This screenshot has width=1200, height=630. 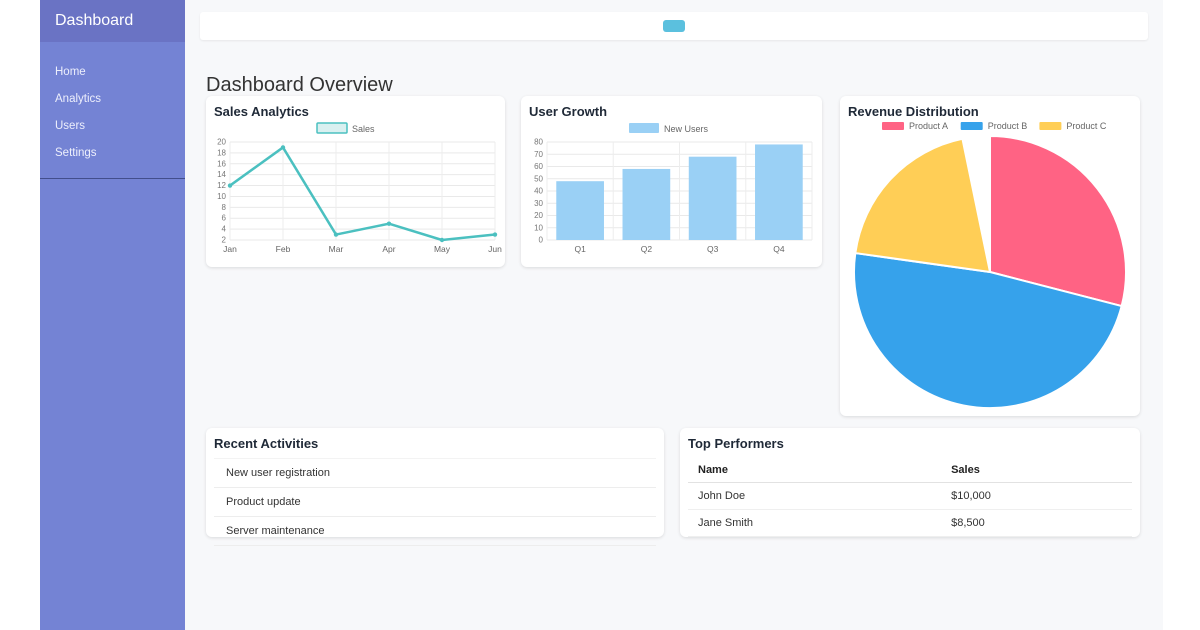 I want to click on svg-text: 0, so click(x=541, y=240).